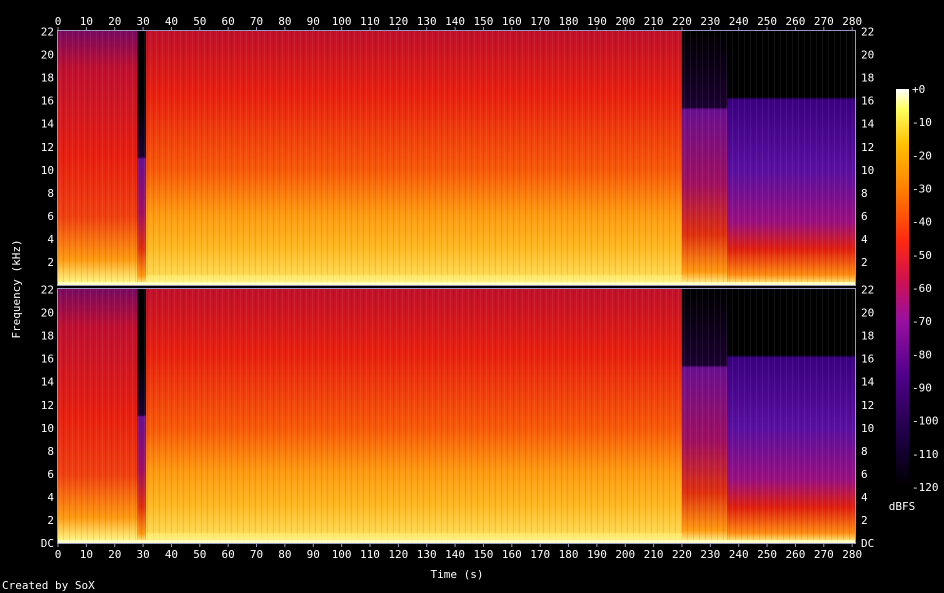 The image size is (944, 593). I want to click on x-tick-label-bottom: 140, so click(455, 554).